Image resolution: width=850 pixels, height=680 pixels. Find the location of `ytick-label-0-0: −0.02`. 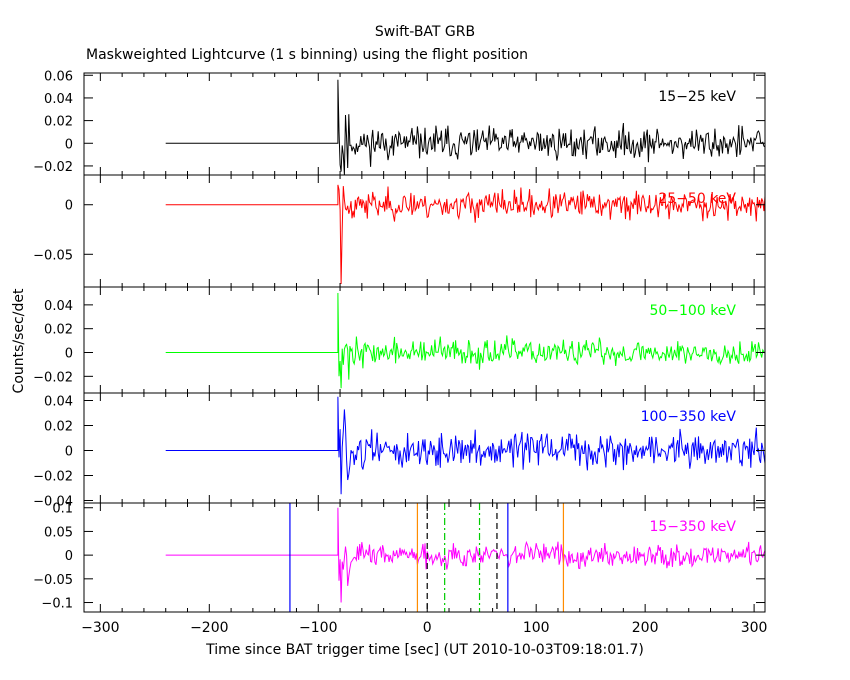

ytick-label-0-0: −0.02 is located at coordinates (53, 167).